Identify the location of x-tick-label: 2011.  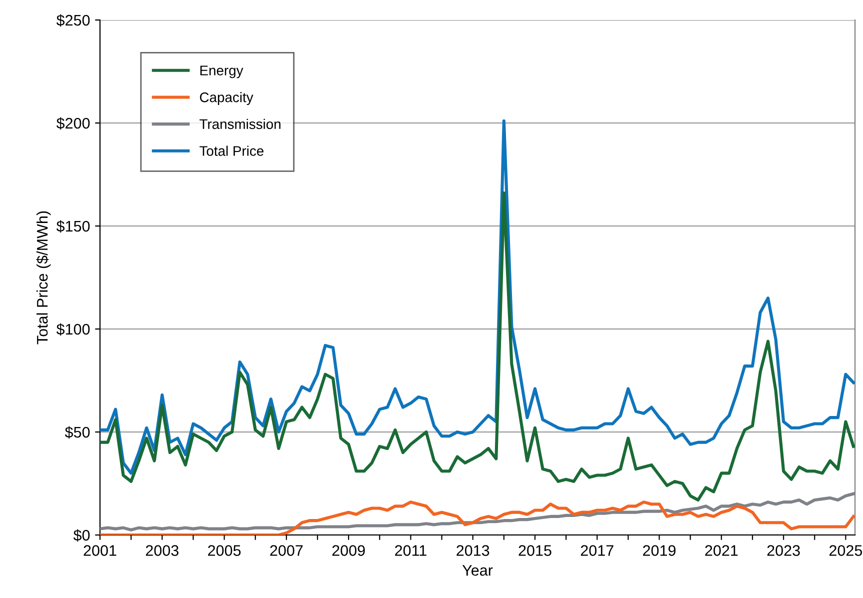
(410, 550).